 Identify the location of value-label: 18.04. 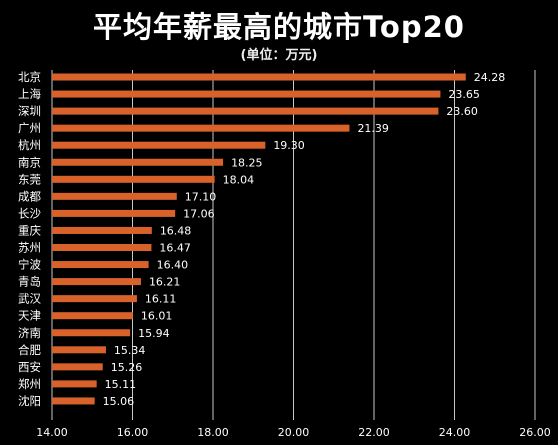
(239, 179).